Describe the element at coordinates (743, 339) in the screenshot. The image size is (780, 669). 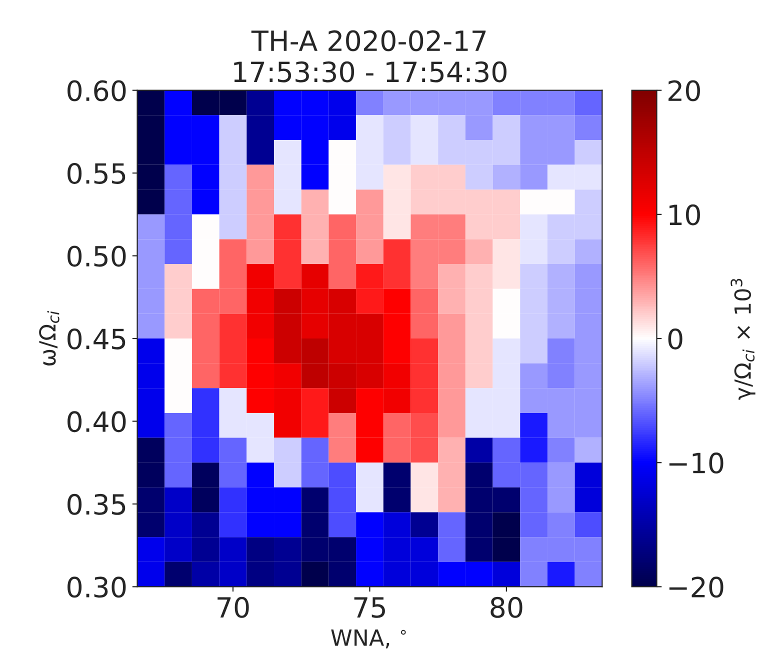
I see `color-bar-title: γ/Ω$_{ci}$ × 10$^{3}$` at that location.